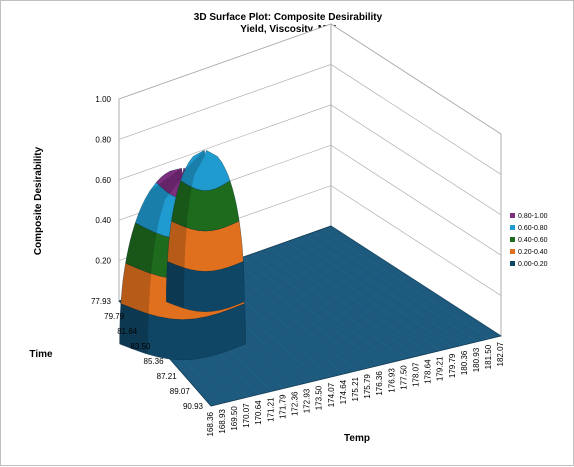 This screenshot has width=574, height=467. Describe the element at coordinates (533, 228) in the screenshot. I see `legend-label: 0.60-0.80` at that location.